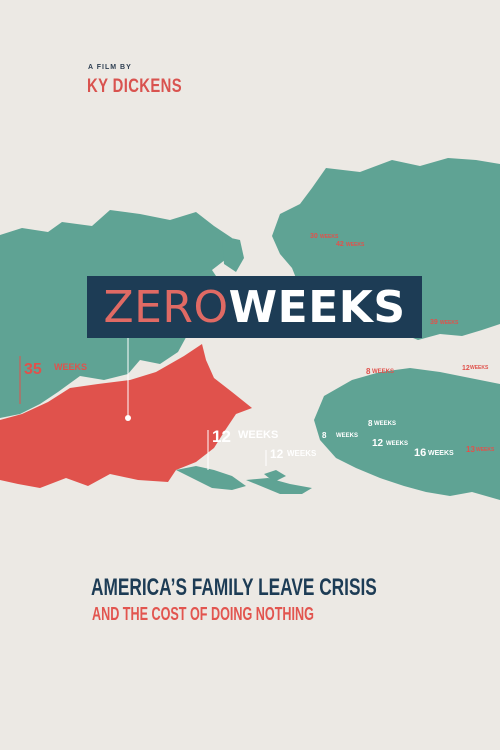 The image size is (500, 750). What do you see at coordinates (166, 307) in the screenshot?
I see `title-zero: ZERO` at bounding box center [166, 307].